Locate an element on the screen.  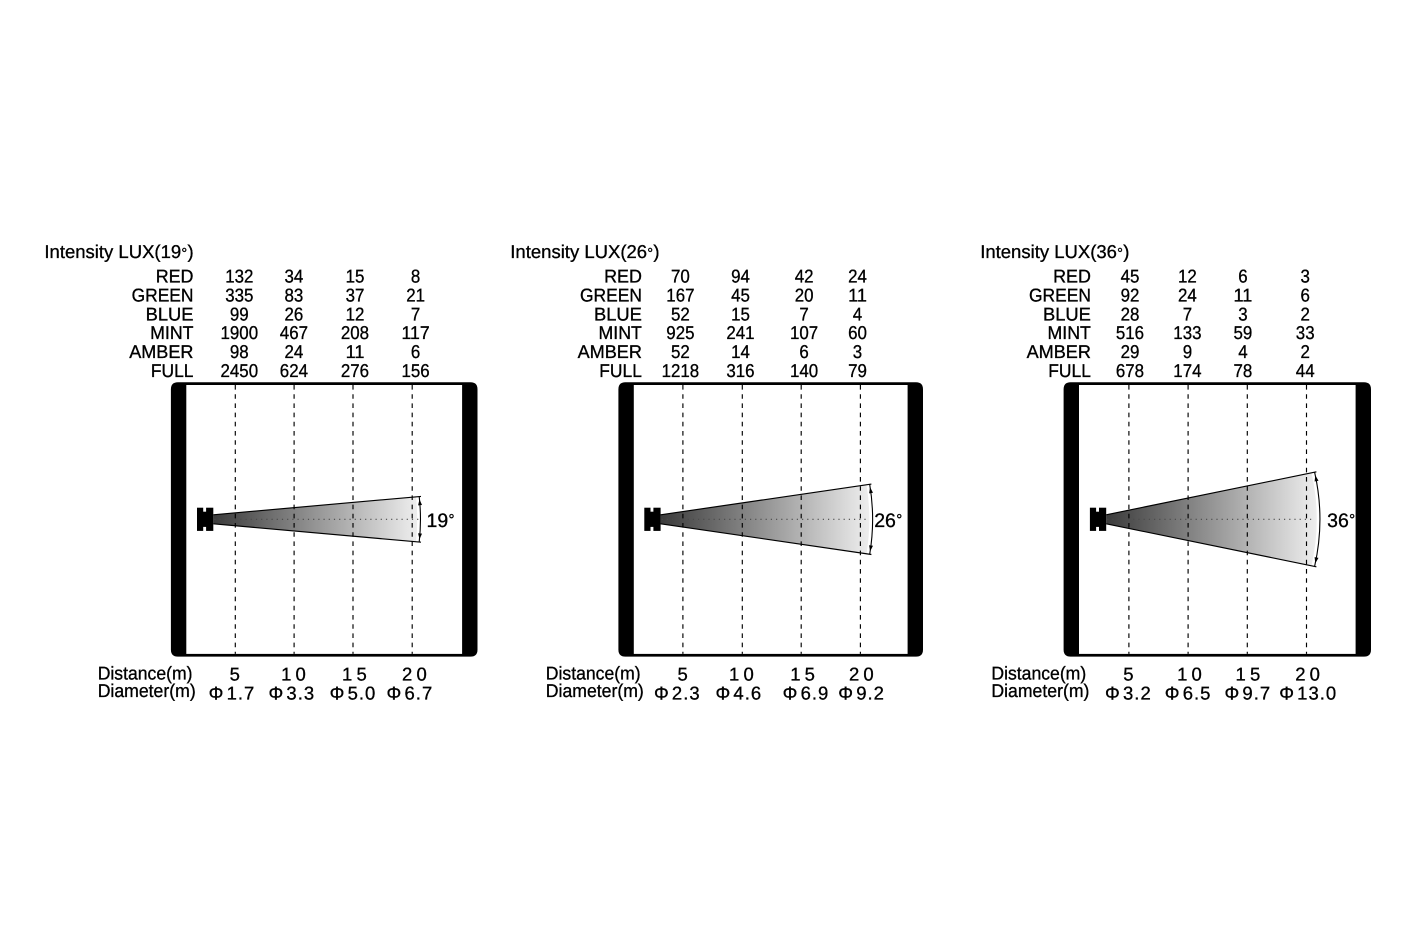
svg-text: 29 is located at coordinates (1130, 351).